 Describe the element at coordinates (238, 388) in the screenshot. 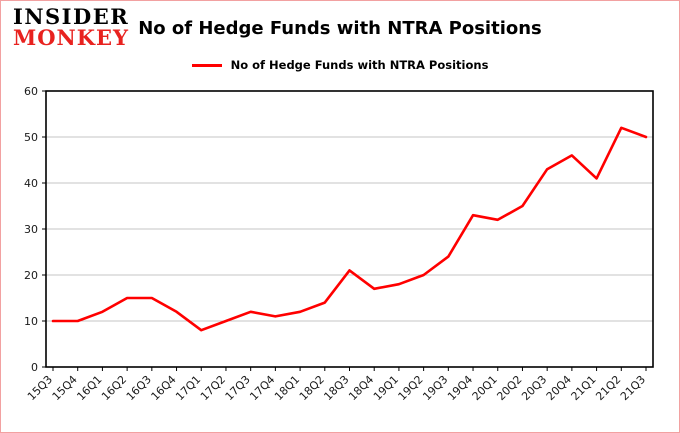

I see `x-tick-label: 17Q3` at that location.